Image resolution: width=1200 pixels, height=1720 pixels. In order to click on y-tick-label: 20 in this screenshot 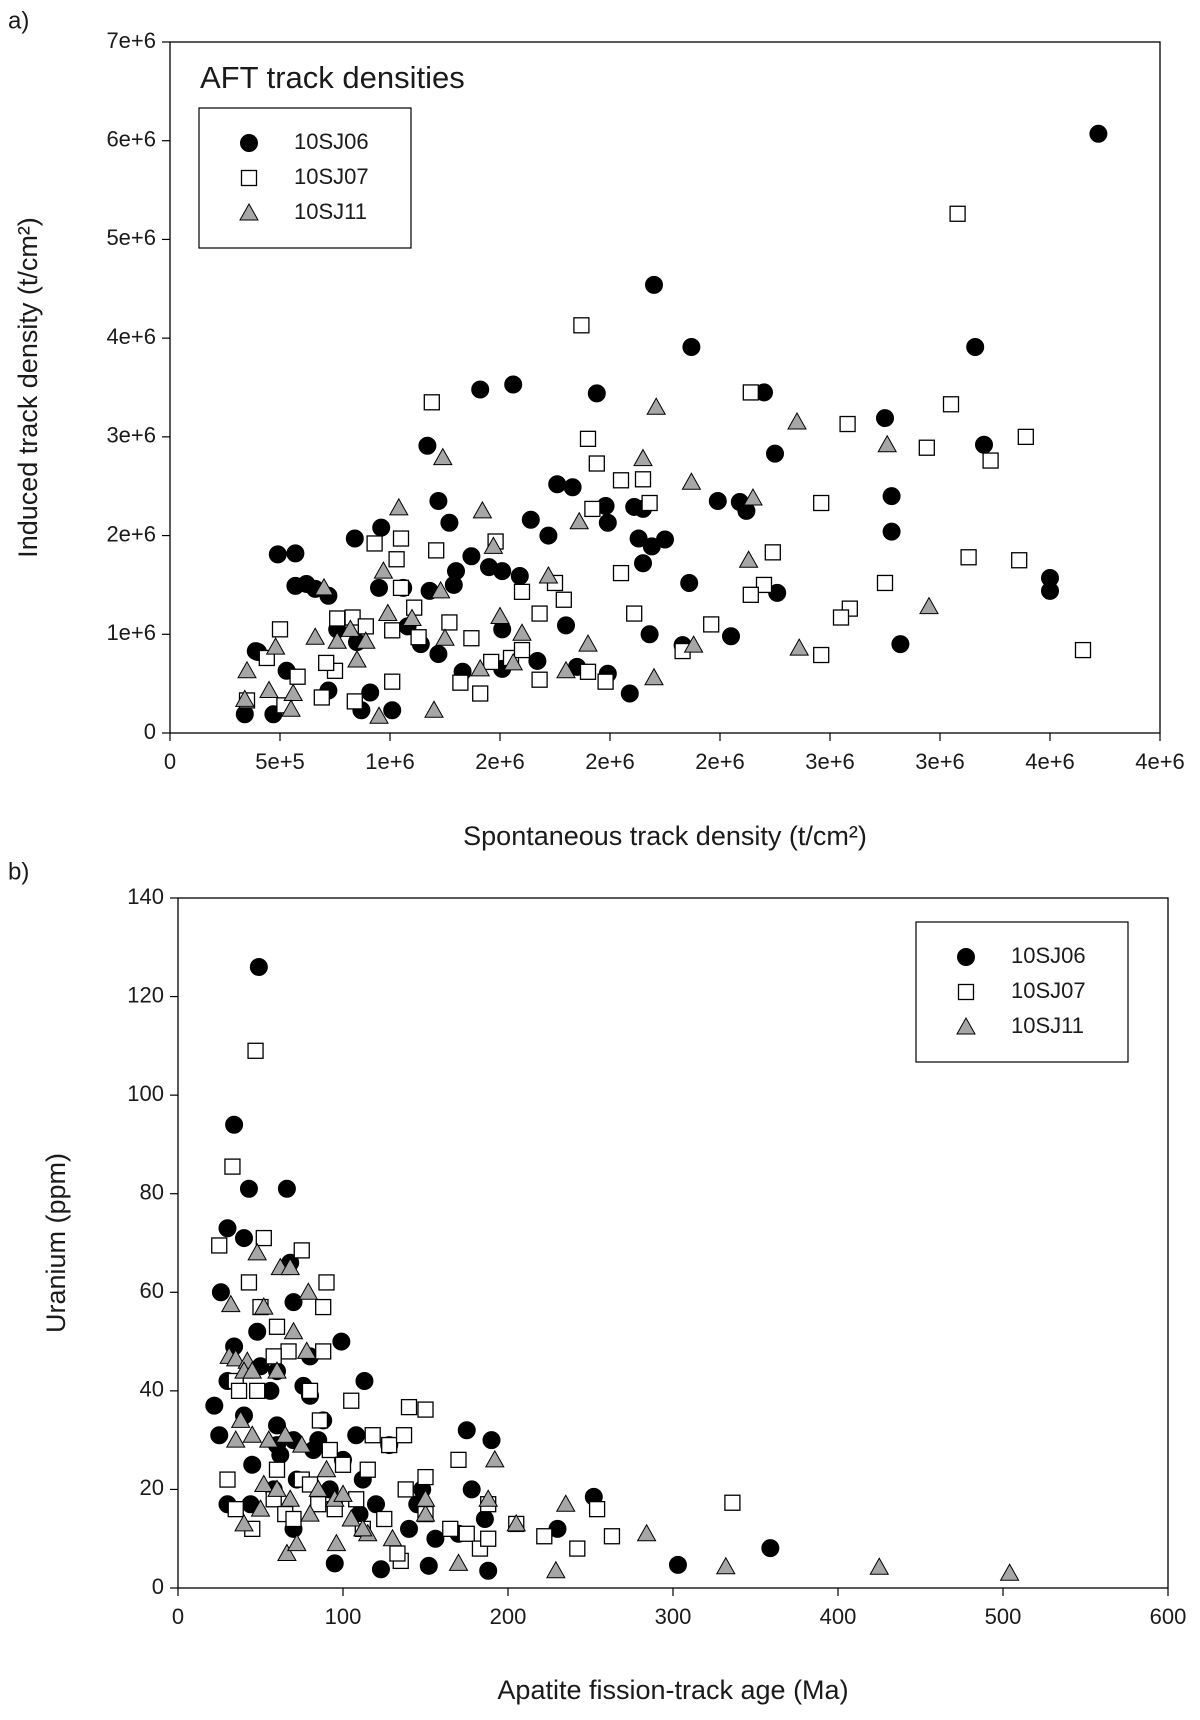, I will do `click(152, 1487)`.